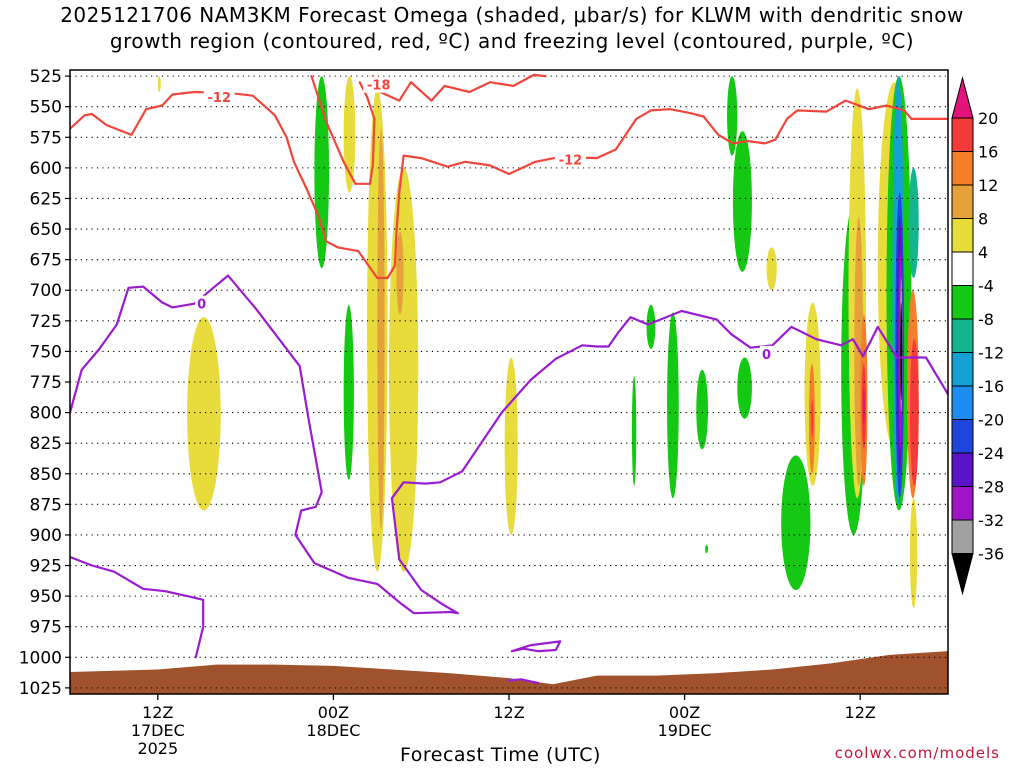 This screenshot has width=1024, height=768. What do you see at coordinates (46, 199) in the screenshot?
I see `y-tick-label: 625` at bounding box center [46, 199].